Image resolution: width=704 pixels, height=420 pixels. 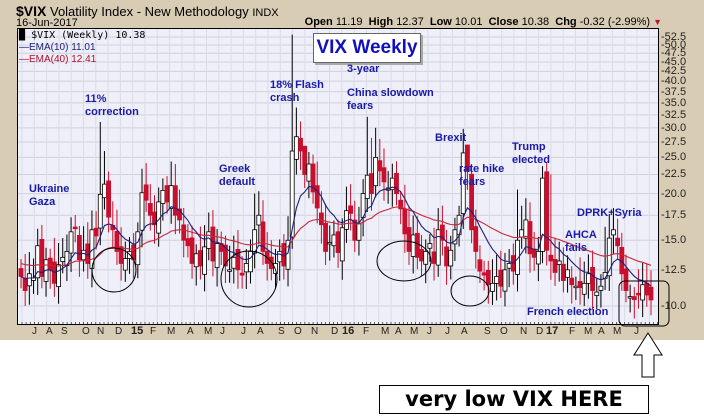 I want to click on x-tick-label: O, so click(x=504, y=331).